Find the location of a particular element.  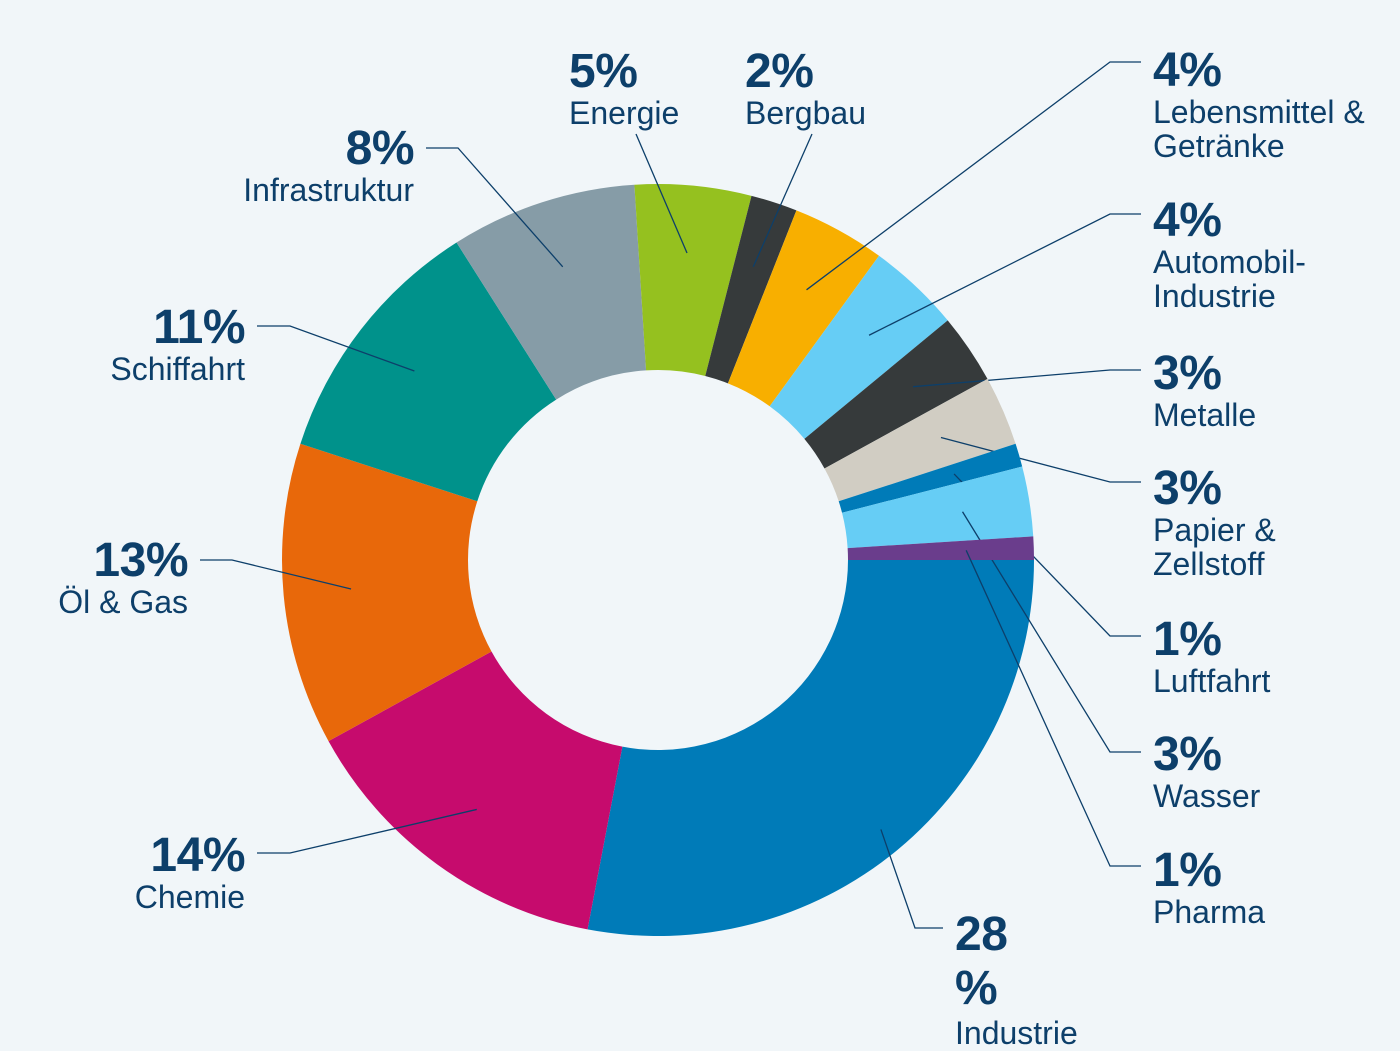

slice-category-label: Wasser is located at coordinates (1207, 796).